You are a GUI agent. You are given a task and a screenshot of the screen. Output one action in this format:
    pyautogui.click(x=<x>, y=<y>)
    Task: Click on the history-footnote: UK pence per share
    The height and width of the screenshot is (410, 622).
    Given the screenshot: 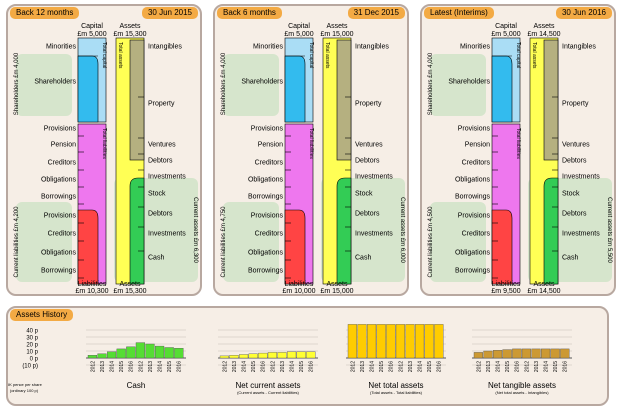 What is the action you would take?
    pyautogui.click(x=25, y=384)
    